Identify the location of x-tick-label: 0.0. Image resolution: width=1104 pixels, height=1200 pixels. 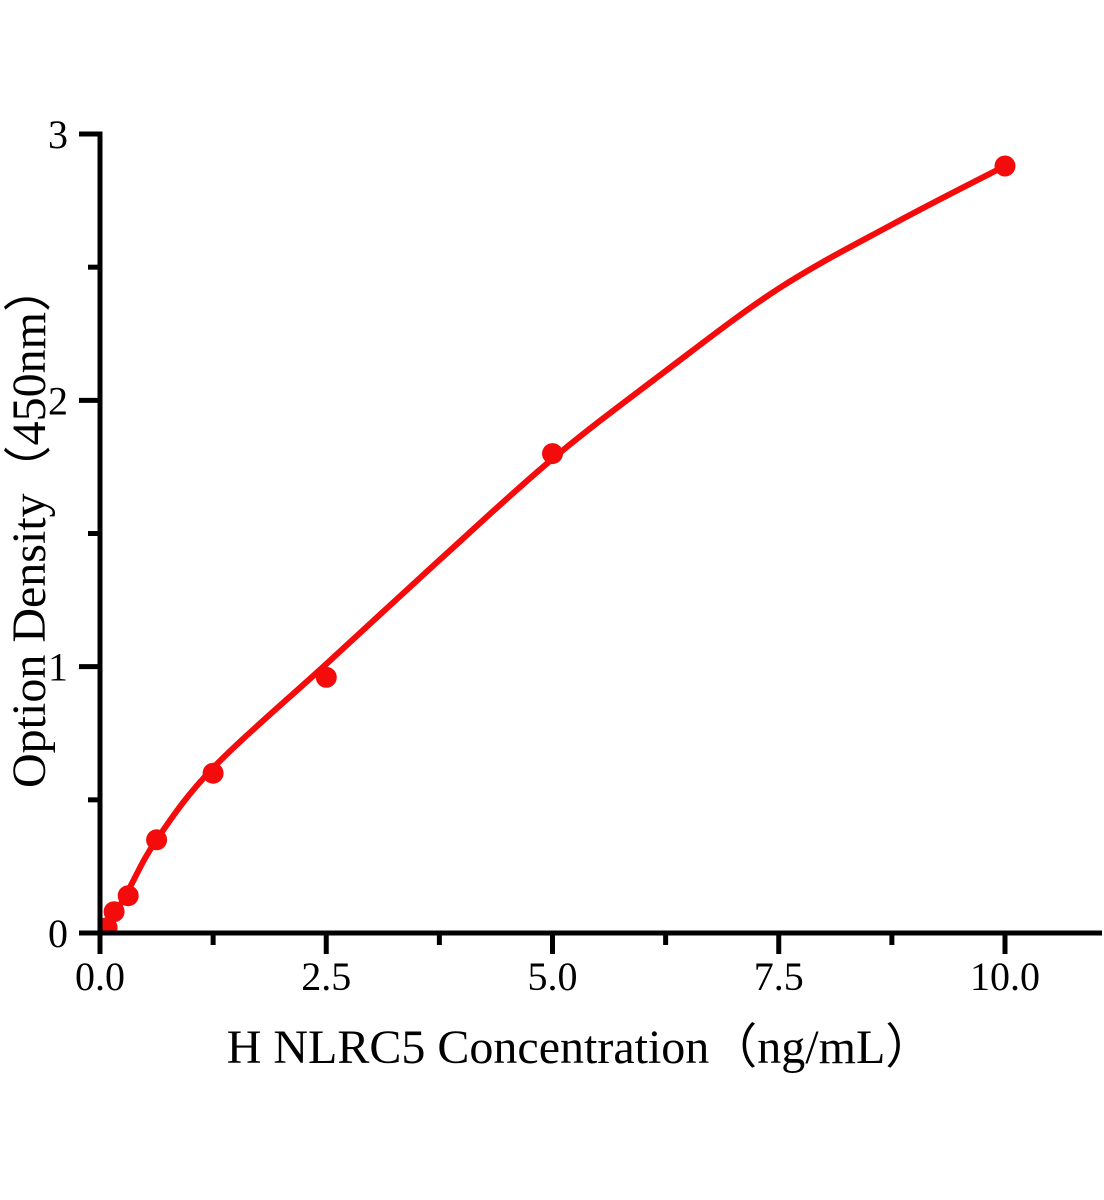
(100, 976).